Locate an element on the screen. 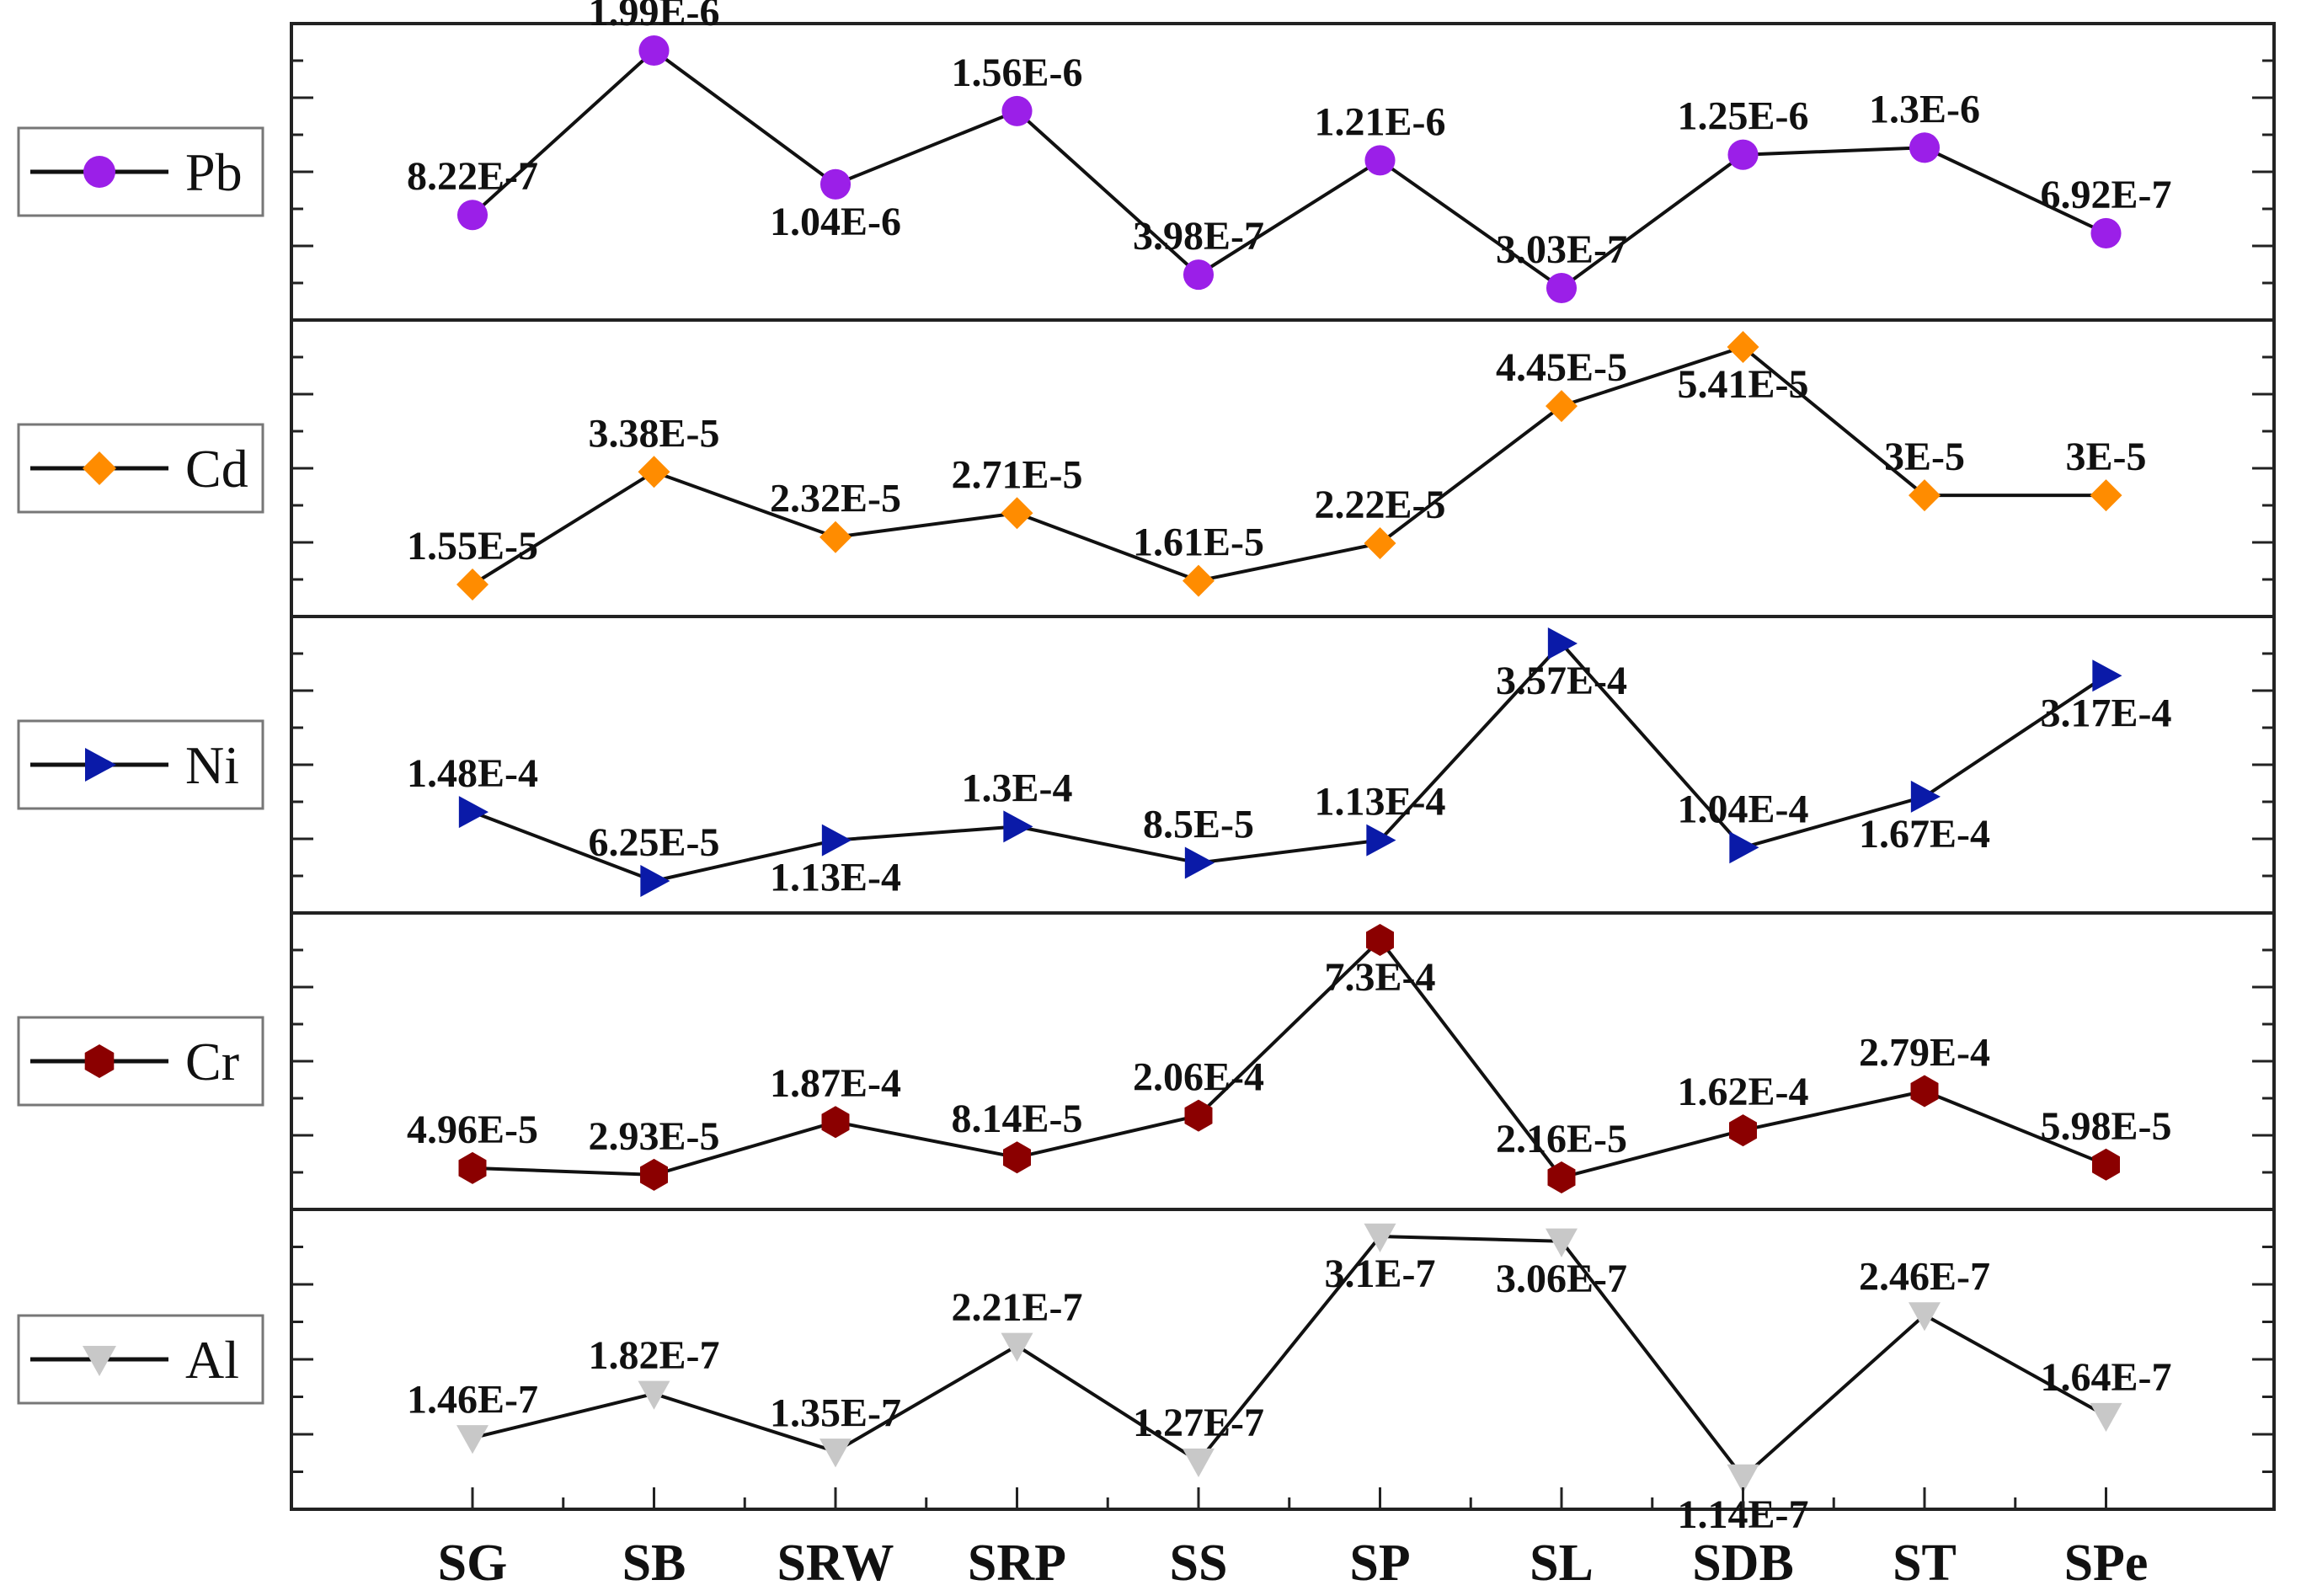 This screenshot has width=2301, height=1596. data-label: 8.5E-5 is located at coordinates (1198, 824).